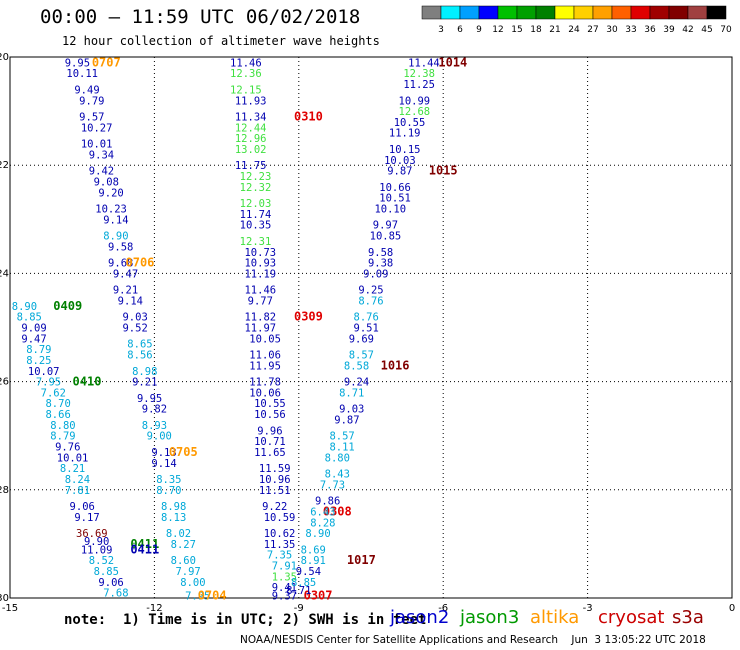  I want to click on colorbar-label: 3, so click(441, 30).